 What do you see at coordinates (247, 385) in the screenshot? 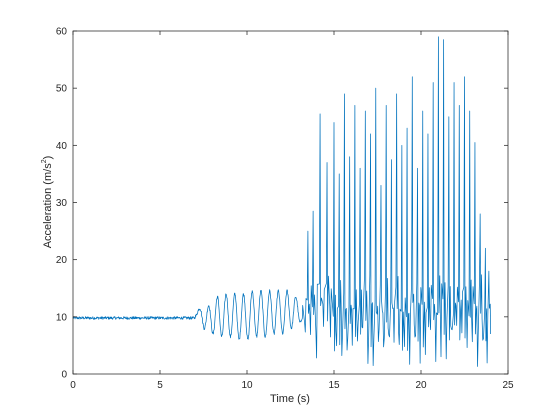
I see `x-tick-label: 10` at bounding box center [247, 385].